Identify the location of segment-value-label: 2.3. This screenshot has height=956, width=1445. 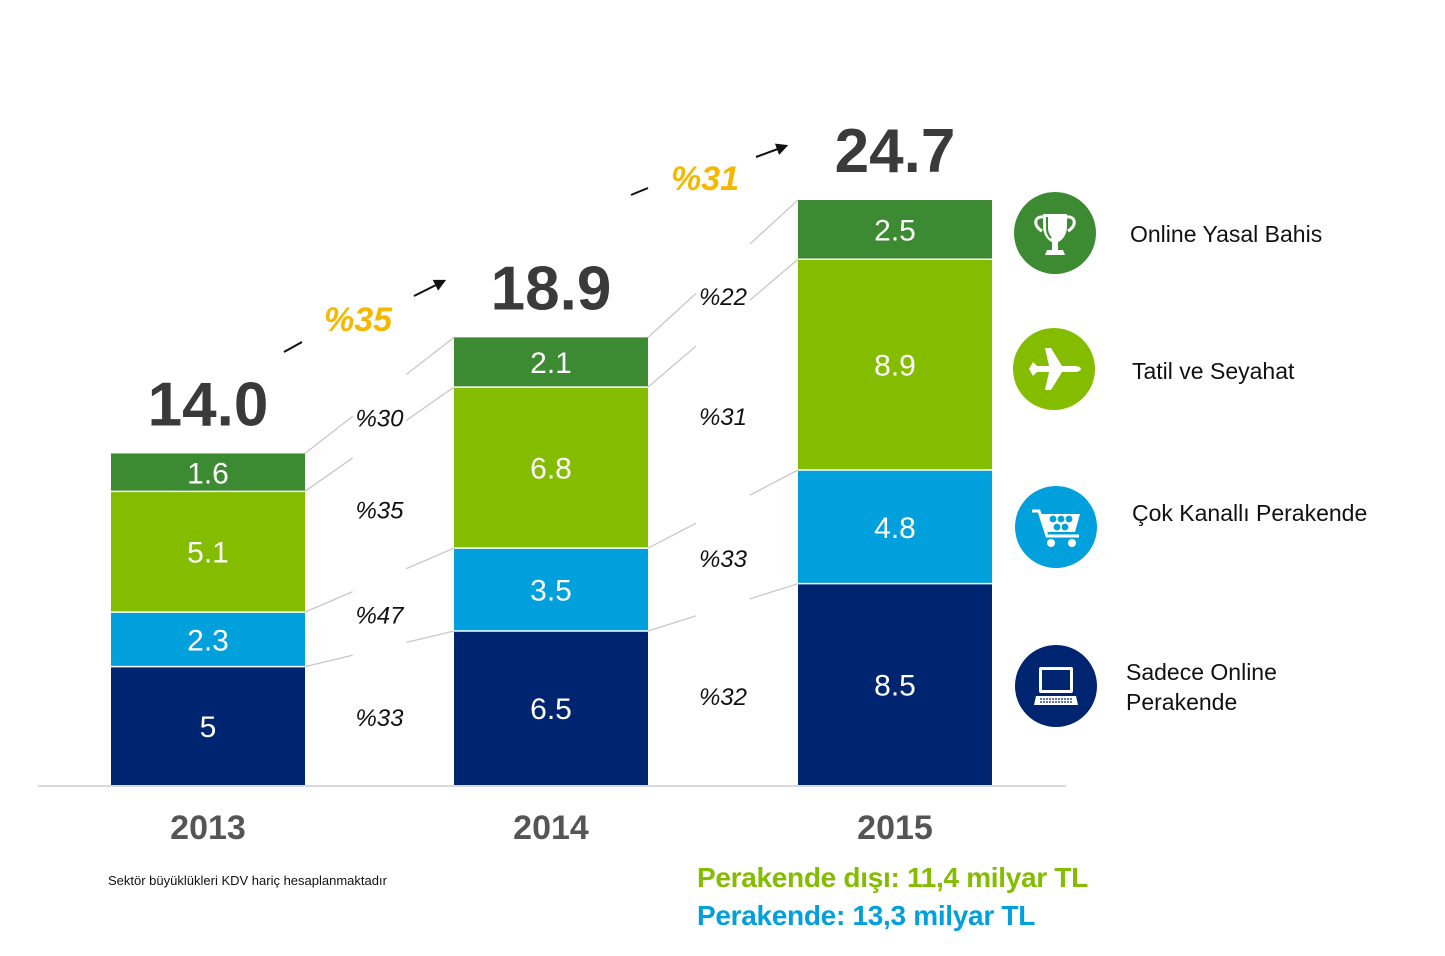
(208, 640).